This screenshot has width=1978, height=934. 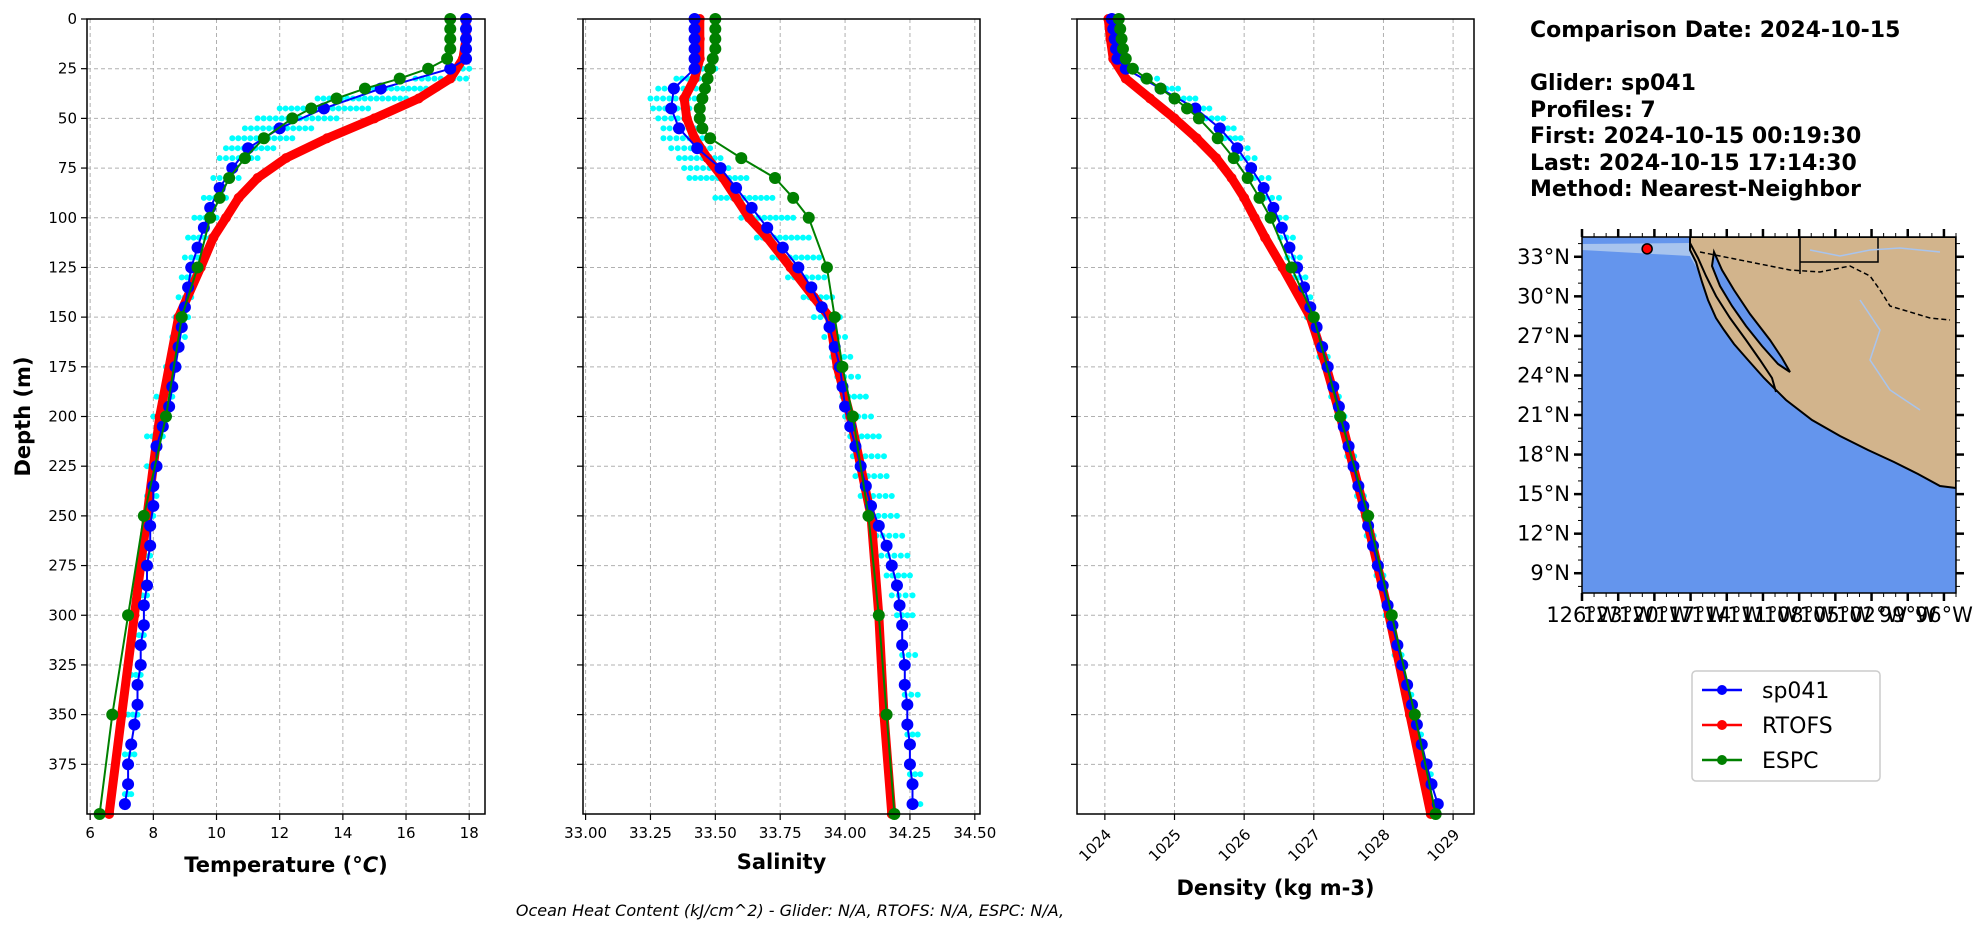 What do you see at coordinates (342, 833) in the screenshot?
I see `temperature-xtick-label: 14` at bounding box center [342, 833].